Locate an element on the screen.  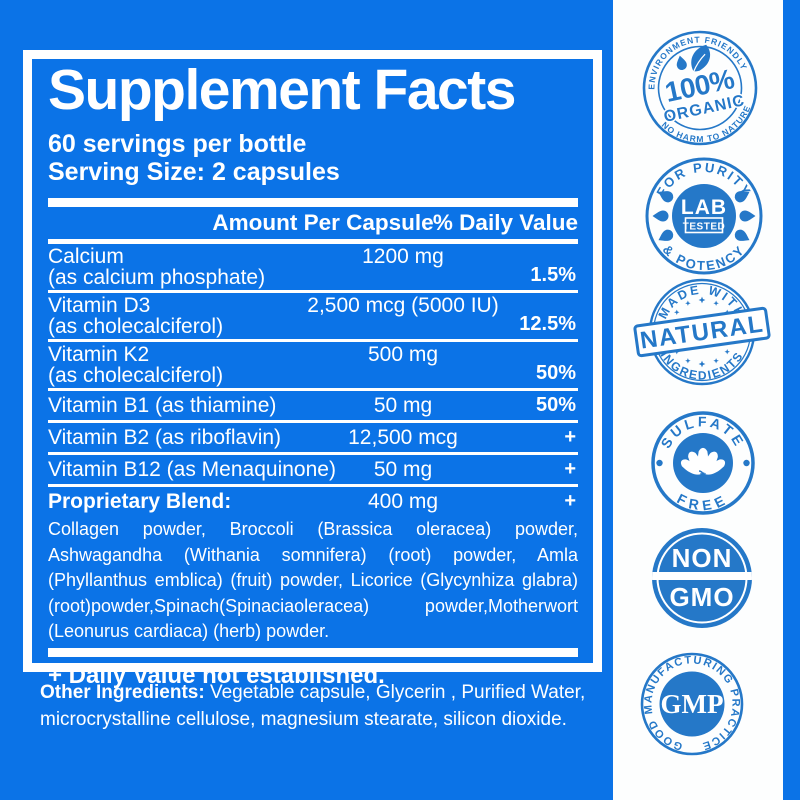
non-gmo-badge: NON GMO is located at coordinates (702, 578).